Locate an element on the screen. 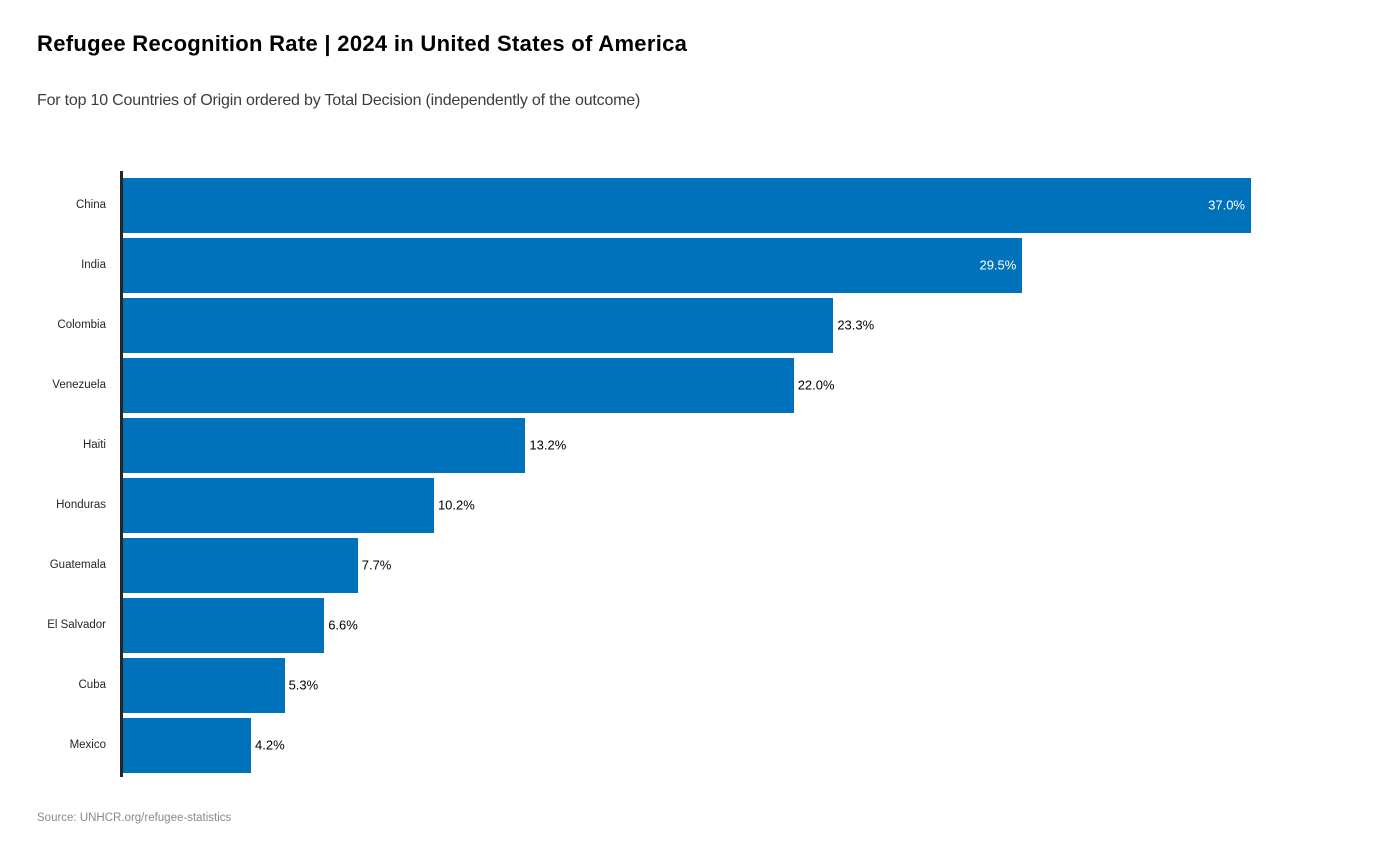 The height and width of the screenshot is (865, 1400). category-label: Venezuela is located at coordinates (79, 385).